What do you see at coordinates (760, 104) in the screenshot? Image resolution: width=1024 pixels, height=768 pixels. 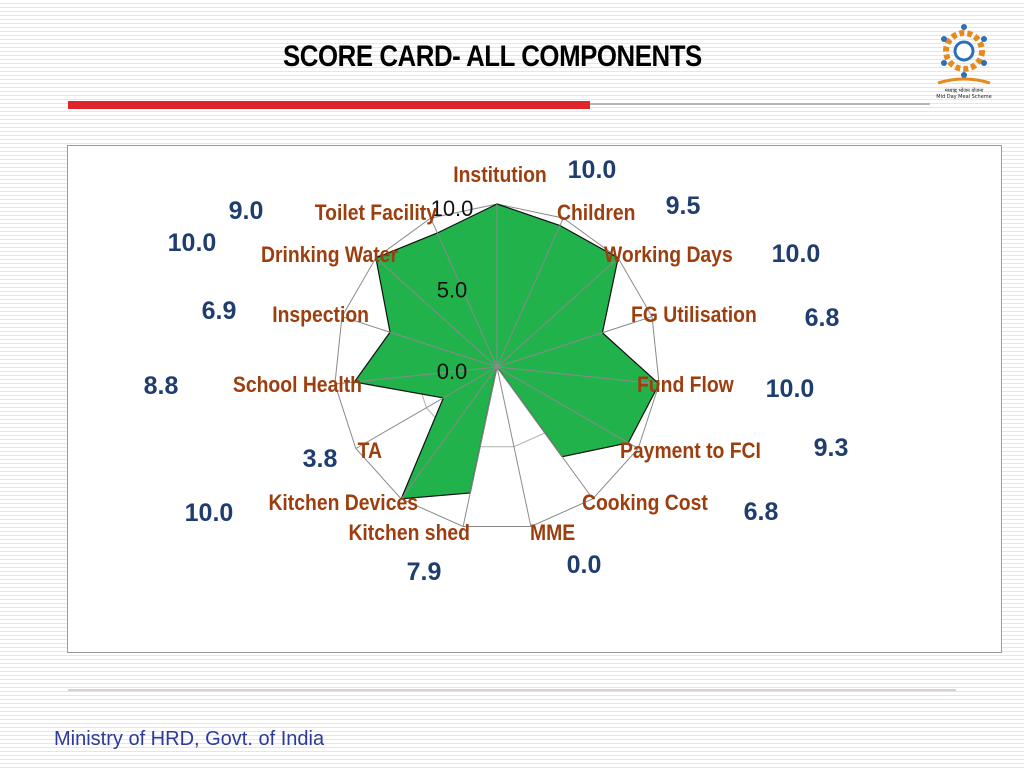 I see `title-rule-grey` at bounding box center [760, 104].